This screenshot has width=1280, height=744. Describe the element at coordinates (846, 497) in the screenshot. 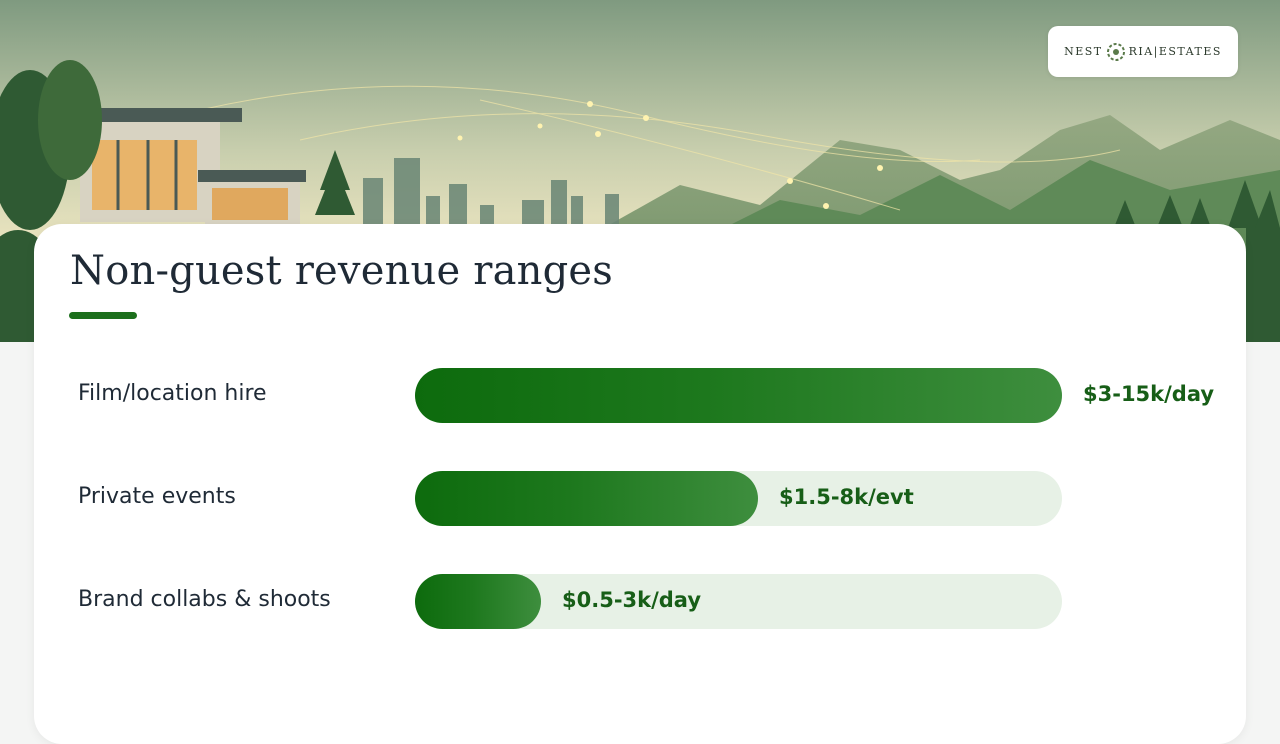

I see `bar-value-label: $1.5-8k/evt` at that location.